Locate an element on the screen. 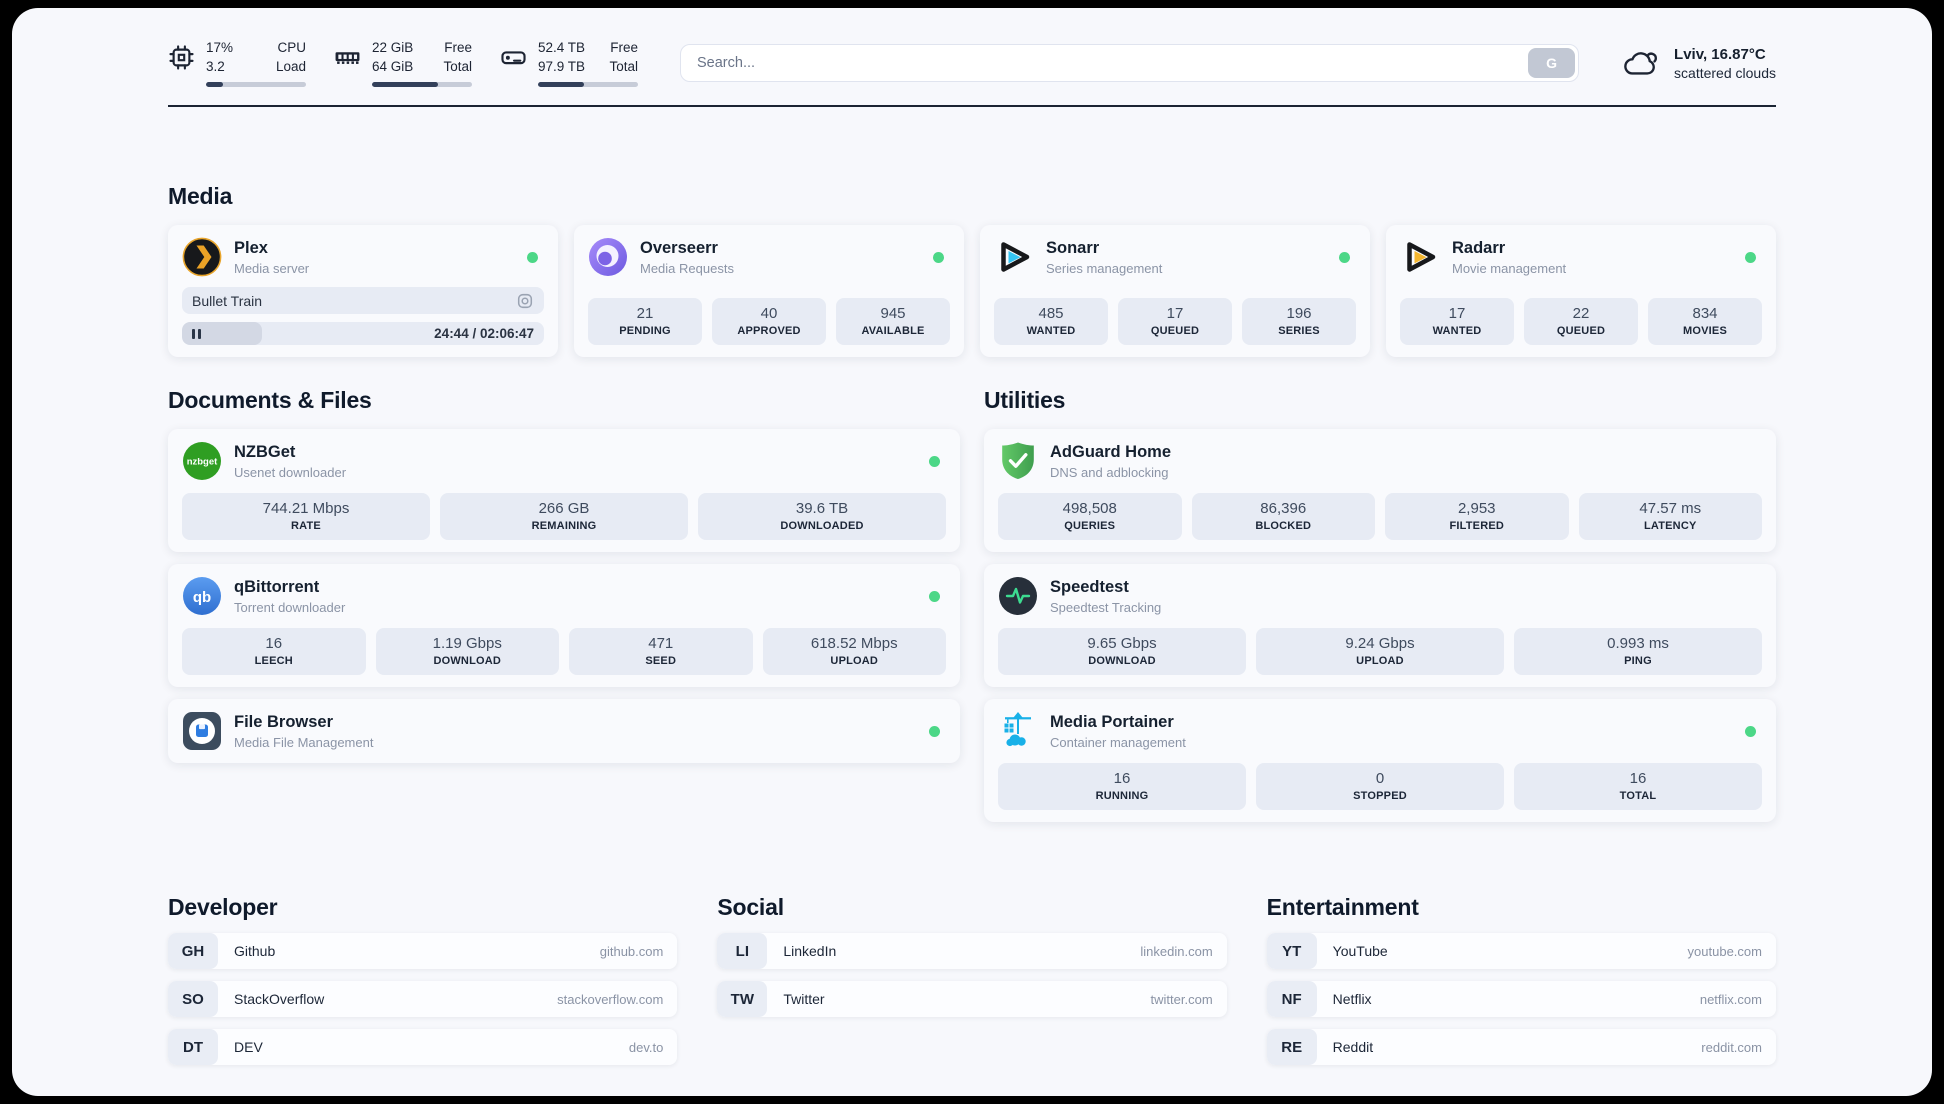 The width and height of the screenshot is (1944, 1104). bookmark-name: LinkedIn is located at coordinates (810, 951).